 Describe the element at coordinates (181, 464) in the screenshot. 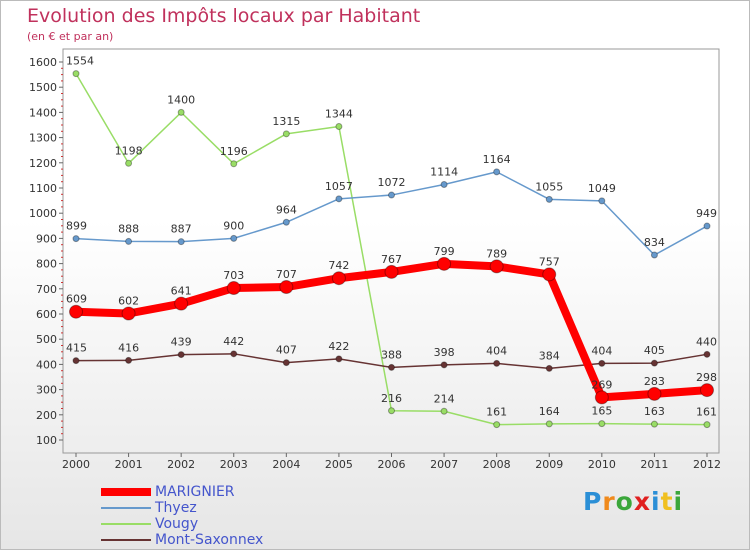

I see `x-tick-label: 2002` at that location.